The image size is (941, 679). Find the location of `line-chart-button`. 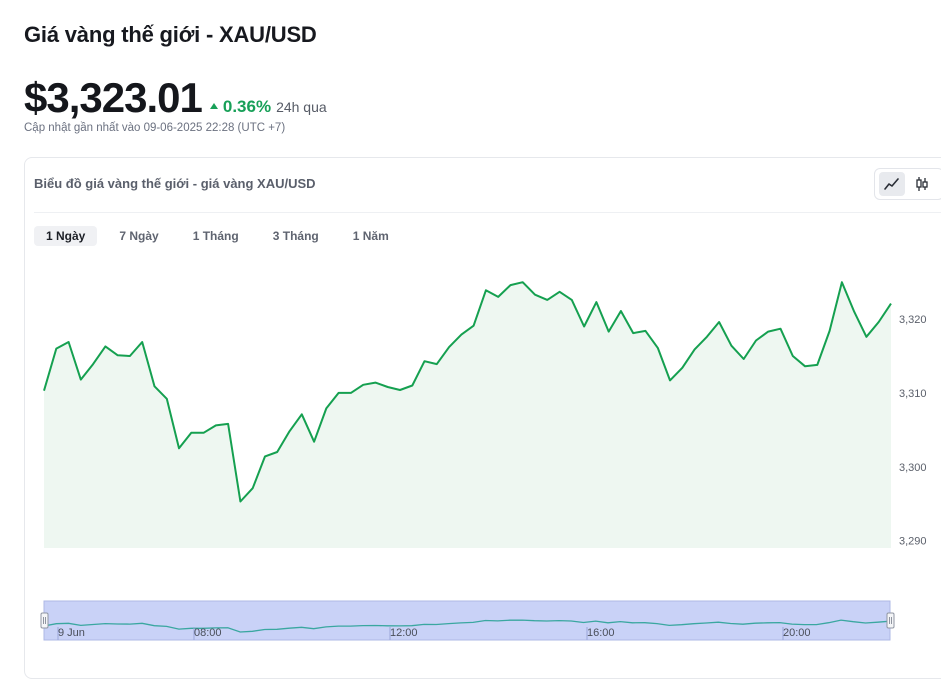

line-chart-button is located at coordinates (892, 184).